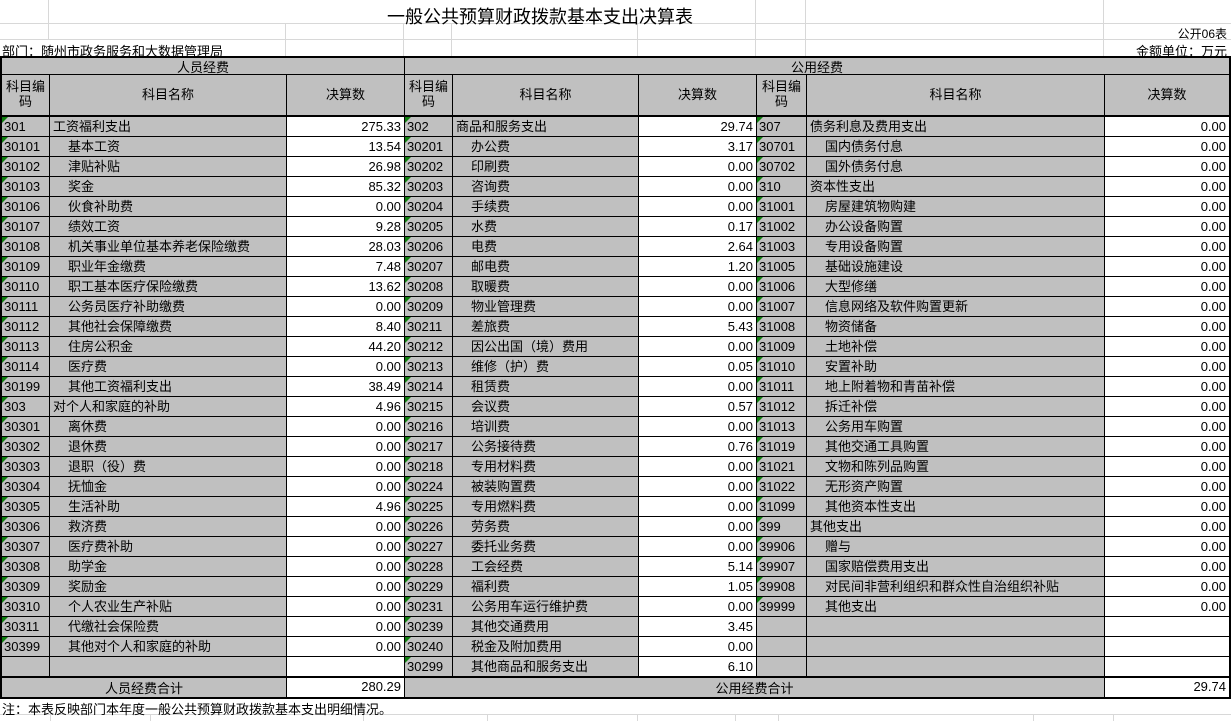 The height and width of the screenshot is (721, 1231). I want to click on value-cell: 1.05, so click(698, 587).